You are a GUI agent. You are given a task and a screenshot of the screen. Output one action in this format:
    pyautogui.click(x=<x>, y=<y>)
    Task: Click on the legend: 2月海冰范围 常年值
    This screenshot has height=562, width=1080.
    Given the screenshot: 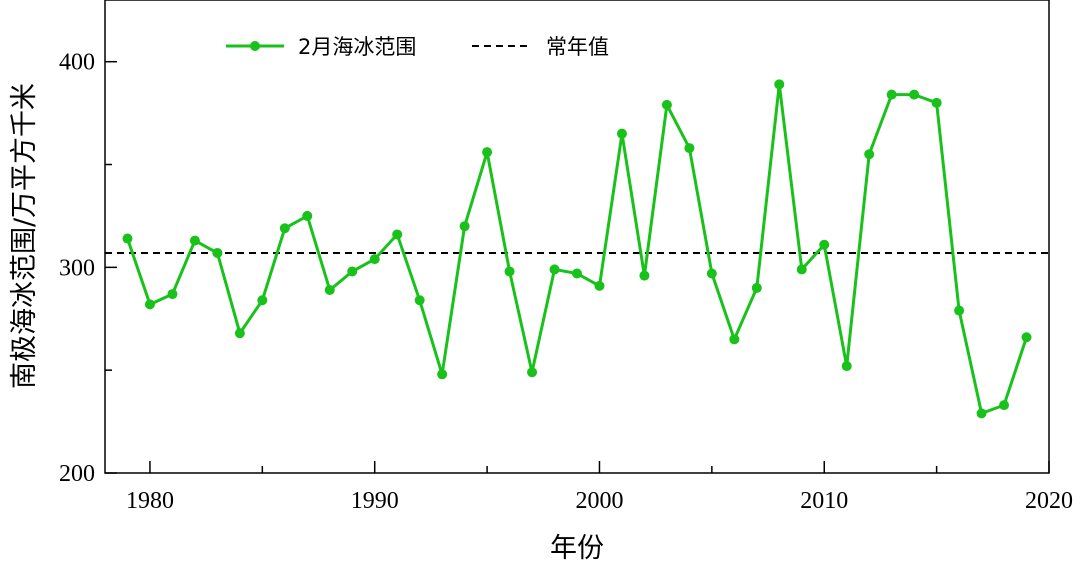 What is the action you would take?
    pyautogui.click(x=417, y=47)
    